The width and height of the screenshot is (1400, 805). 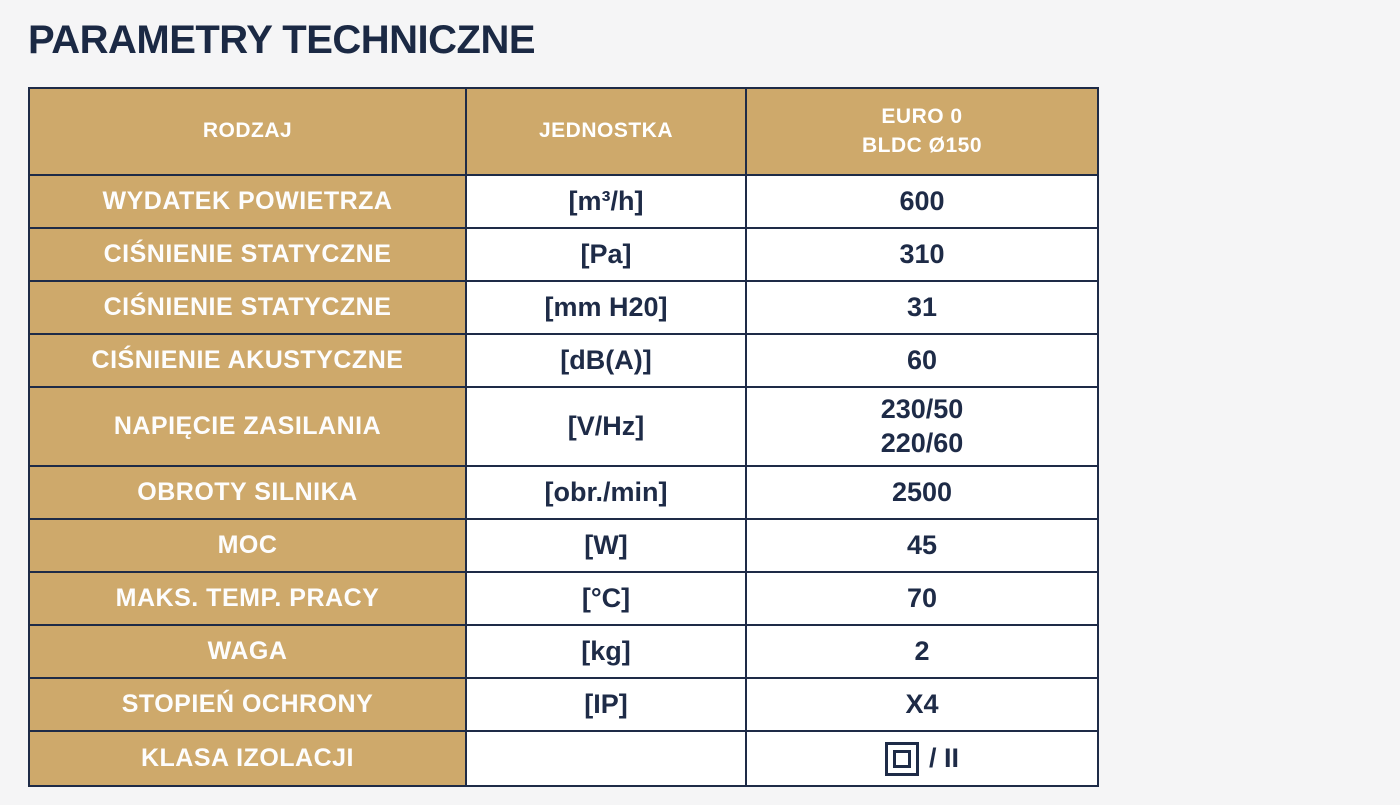 What do you see at coordinates (607, 705) in the screenshot?
I see `row-unit: [IP]` at bounding box center [607, 705].